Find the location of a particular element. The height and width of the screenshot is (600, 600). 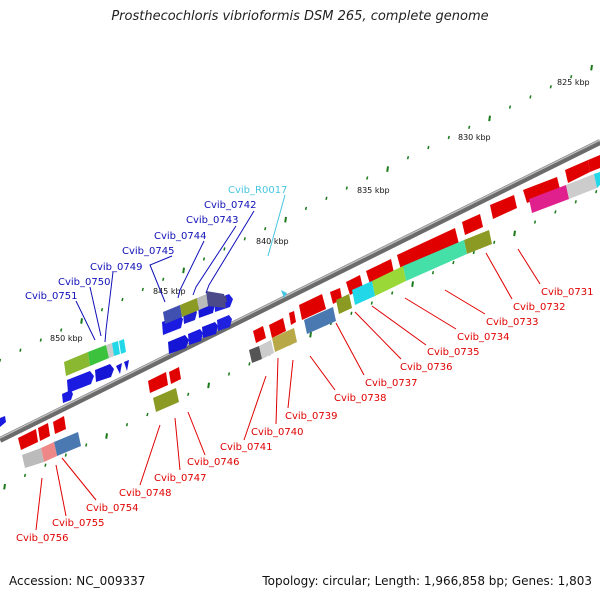

gene-label: Cvib_0742 is located at coordinates (230, 205).